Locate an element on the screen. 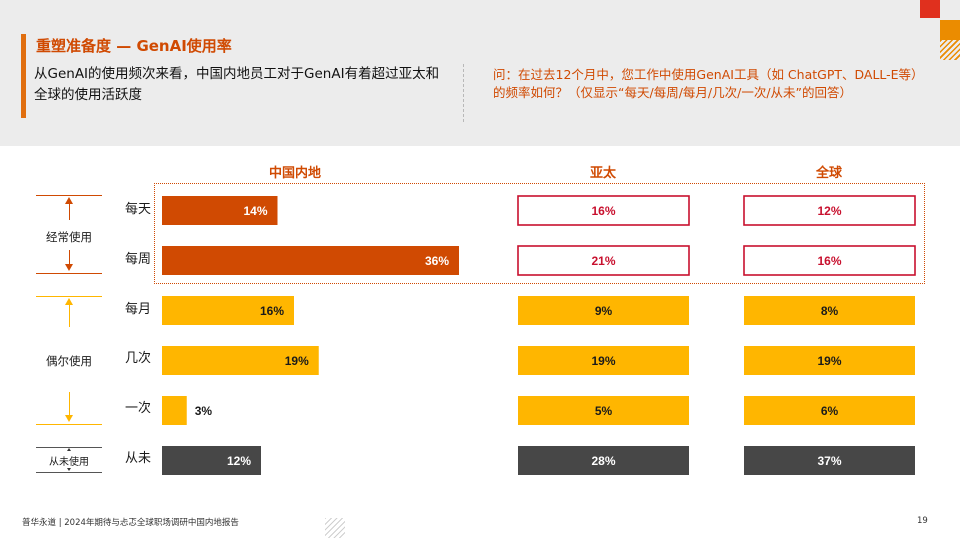 This screenshot has width=960, height=540. bar-china-never is located at coordinates (211, 460).